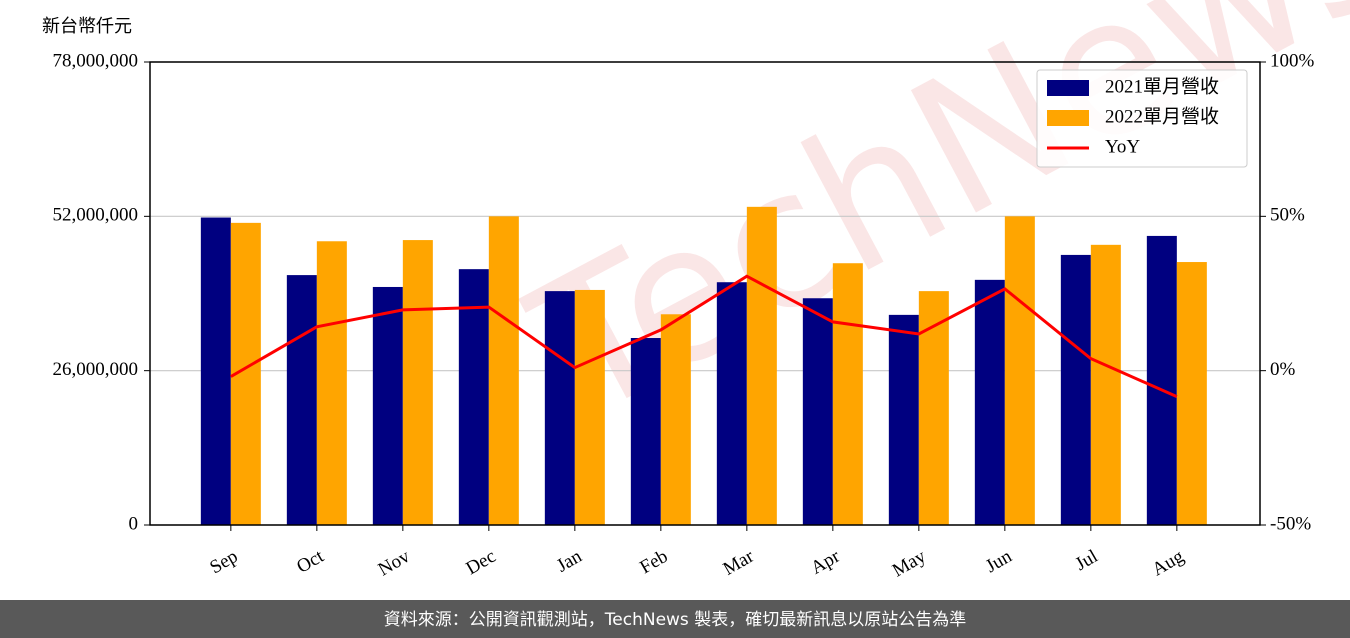 The width and height of the screenshot is (1350, 638). I want to click on y-tick-label: 0, so click(134, 523).